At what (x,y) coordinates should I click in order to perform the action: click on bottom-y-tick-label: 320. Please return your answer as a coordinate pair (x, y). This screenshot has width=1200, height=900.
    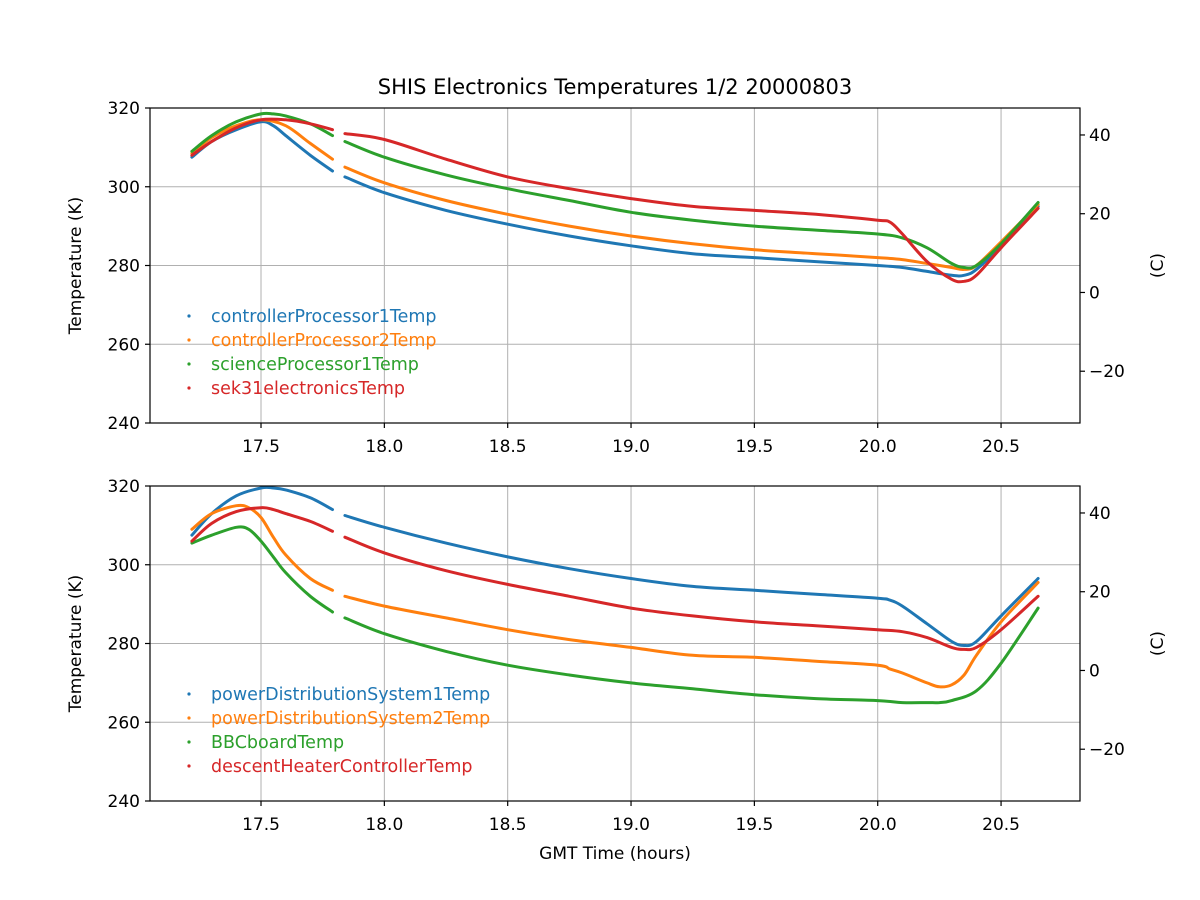
    Looking at the image, I should click on (124, 487).